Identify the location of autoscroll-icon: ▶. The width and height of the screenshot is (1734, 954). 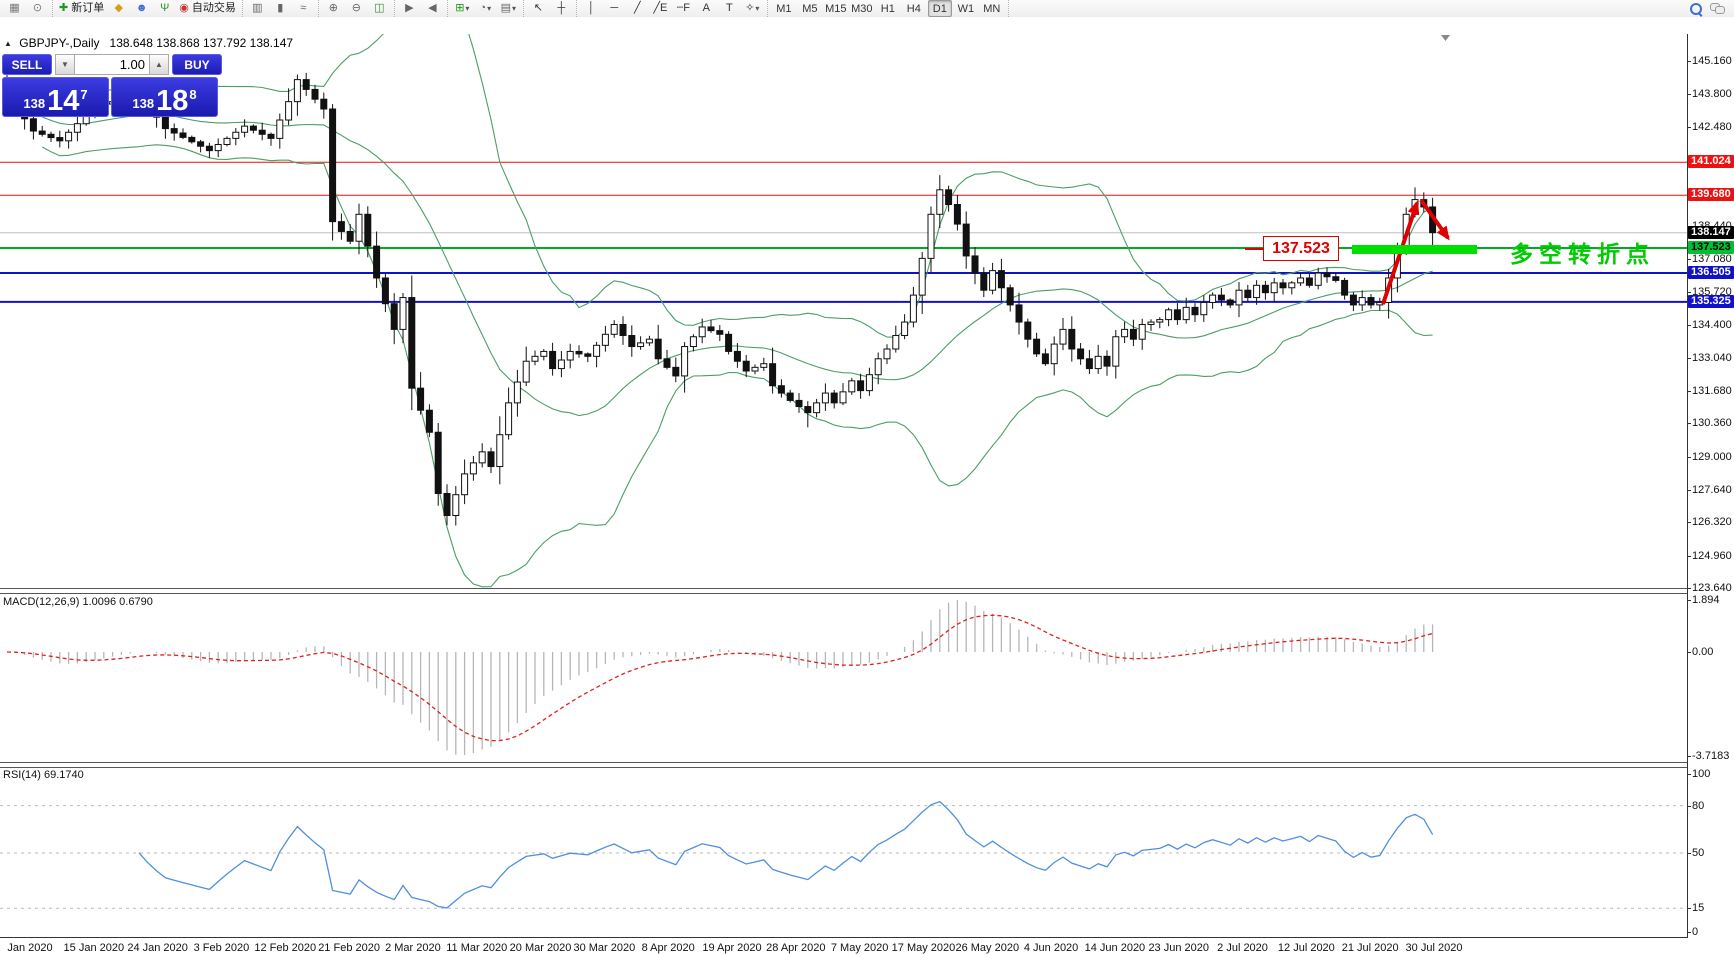
(409, 8).